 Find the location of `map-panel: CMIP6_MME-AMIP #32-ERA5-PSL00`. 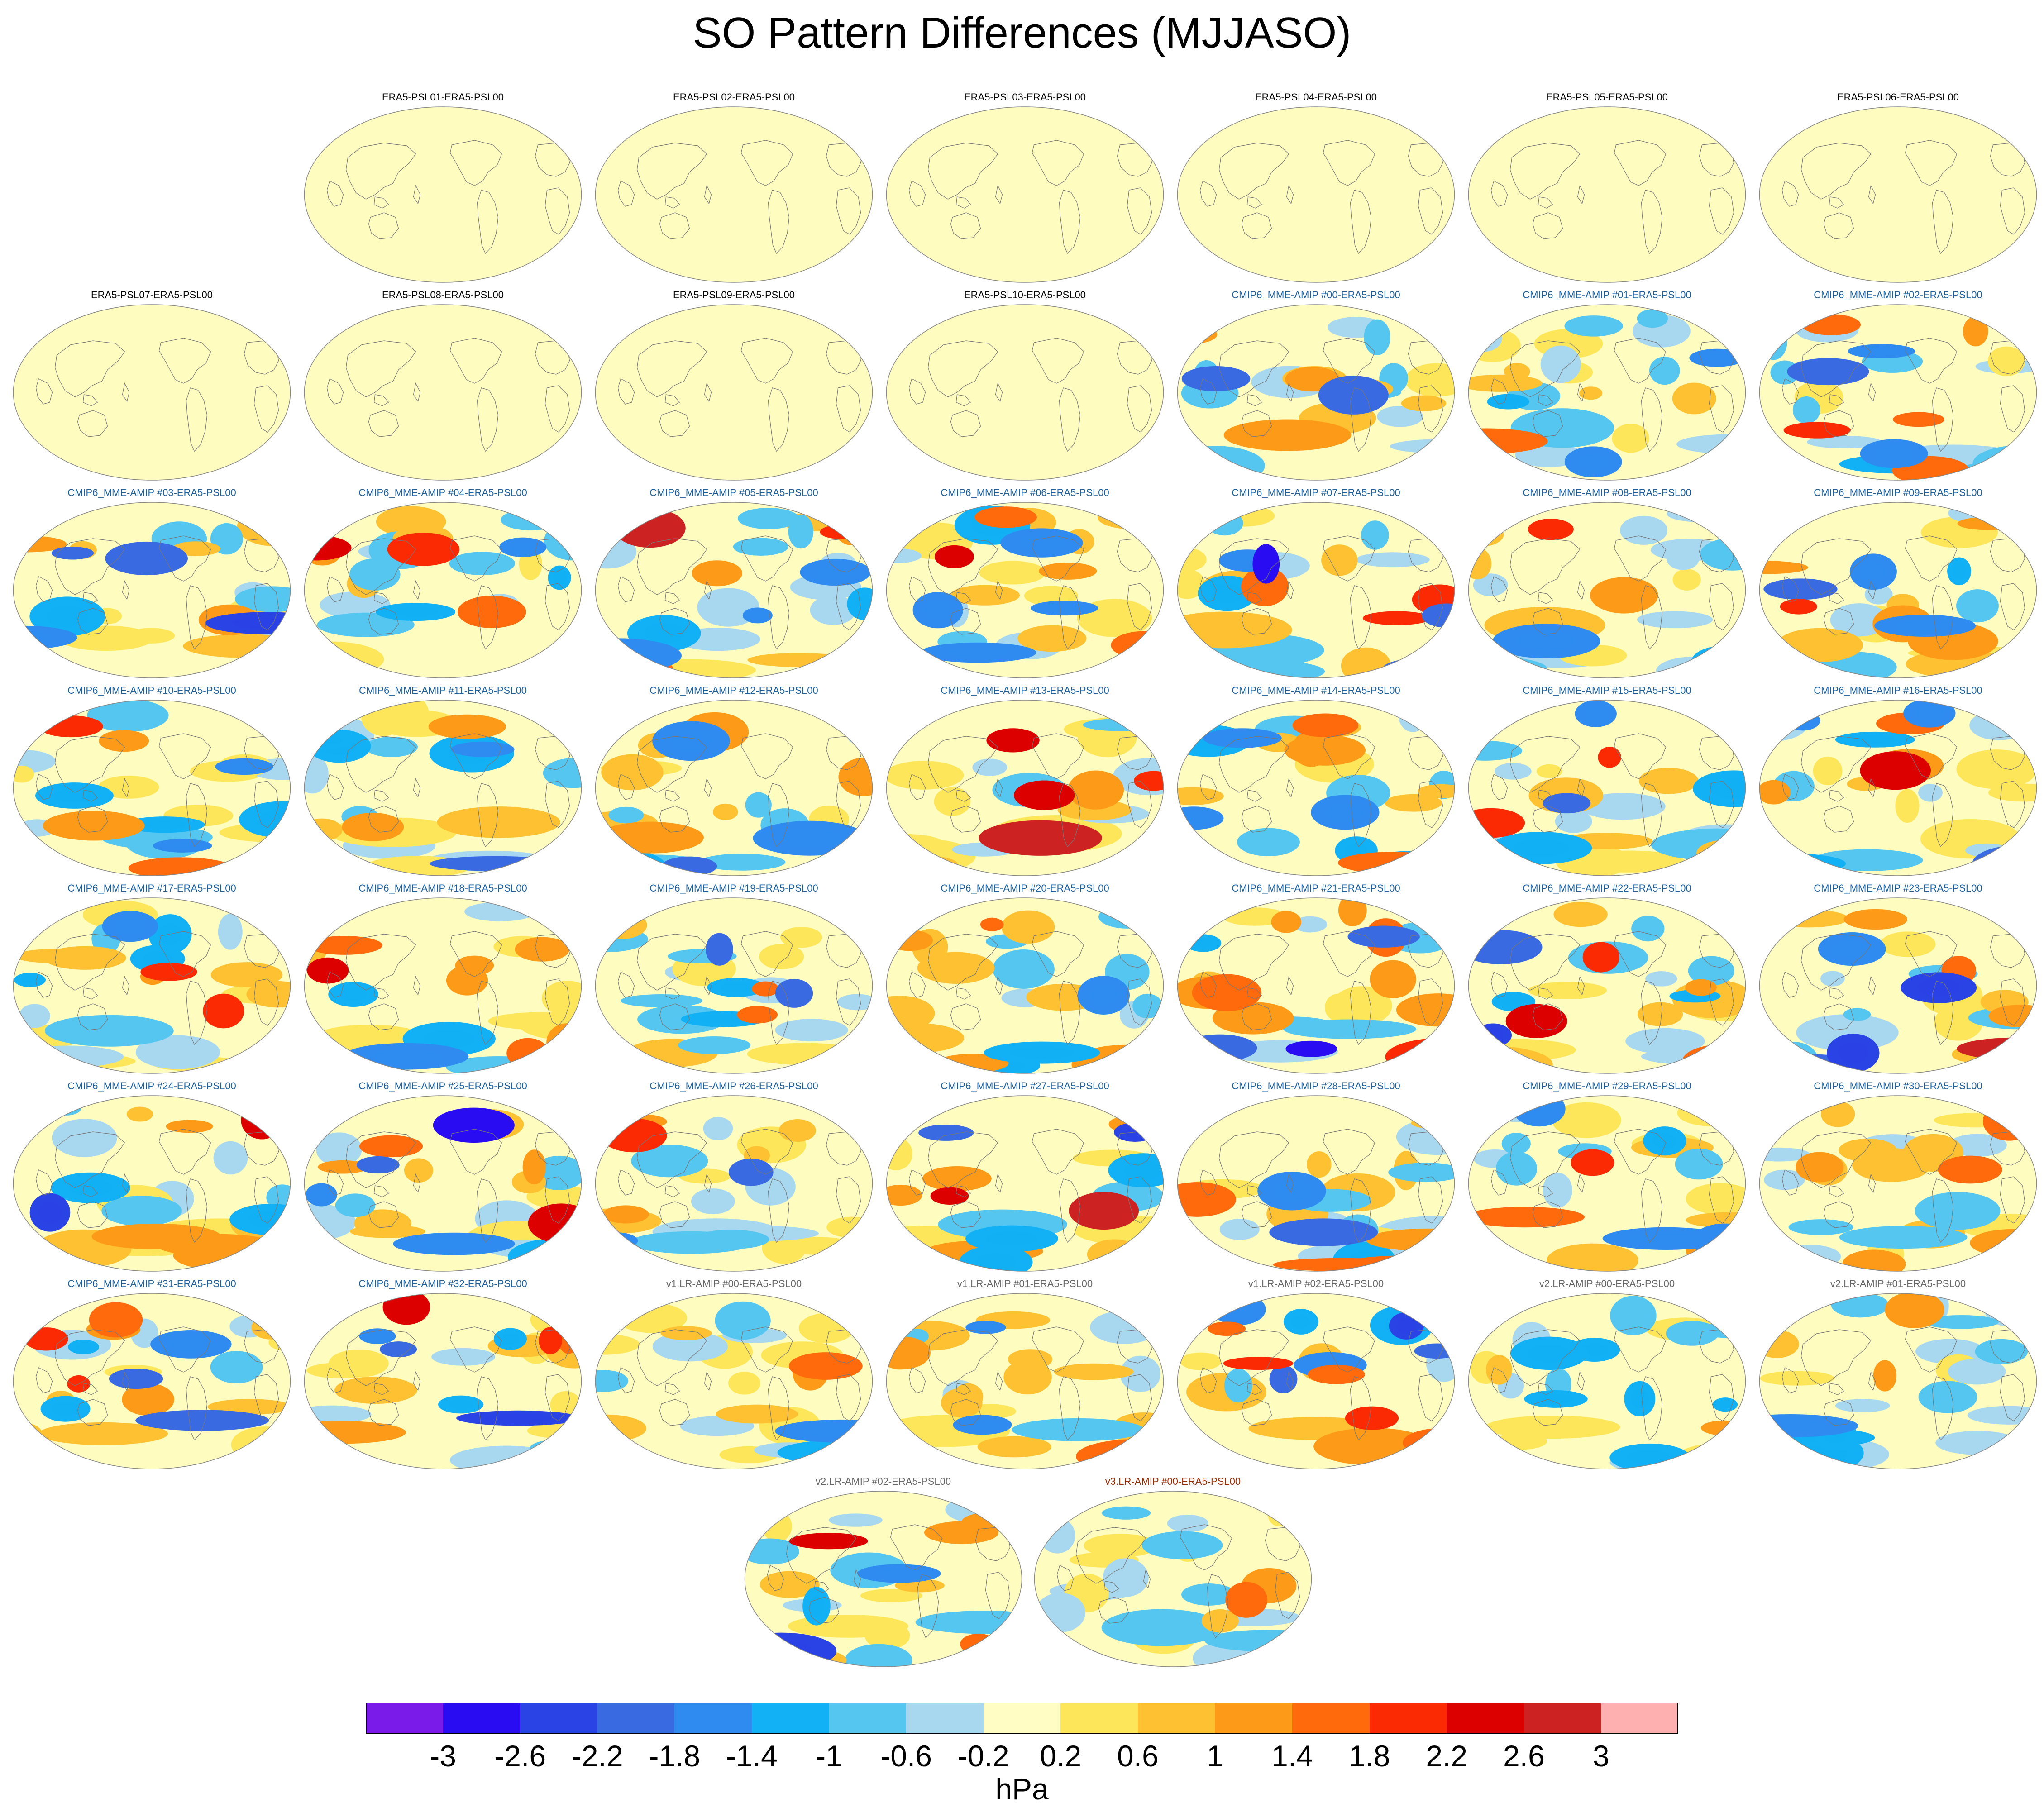

map-panel: CMIP6_MME-AMIP #32-ERA5-PSL00 is located at coordinates (442, 1374).